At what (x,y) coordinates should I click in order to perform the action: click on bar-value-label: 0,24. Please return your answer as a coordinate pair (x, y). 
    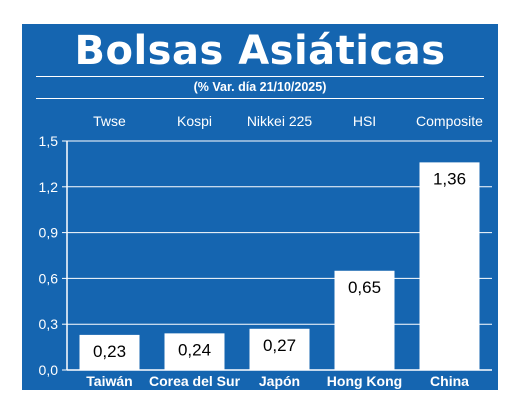
    Looking at the image, I should click on (194, 349).